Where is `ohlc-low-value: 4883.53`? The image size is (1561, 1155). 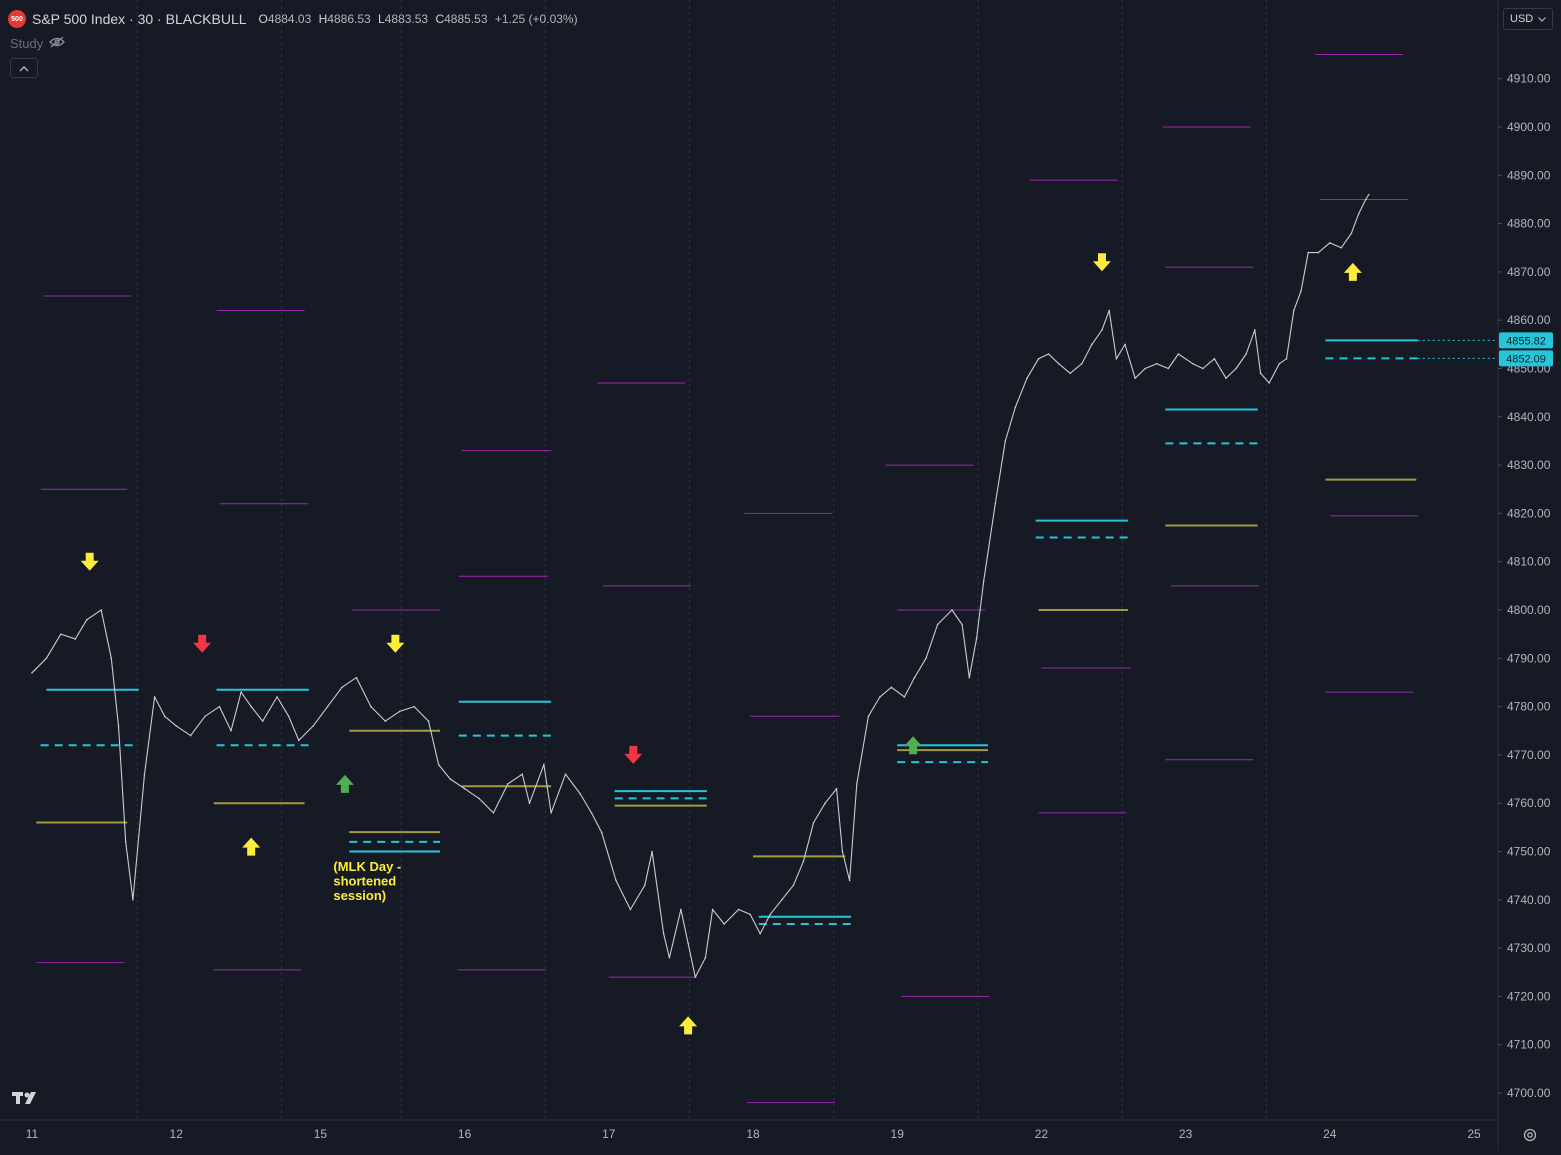 ohlc-low-value: 4883.53 is located at coordinates (406, 19).